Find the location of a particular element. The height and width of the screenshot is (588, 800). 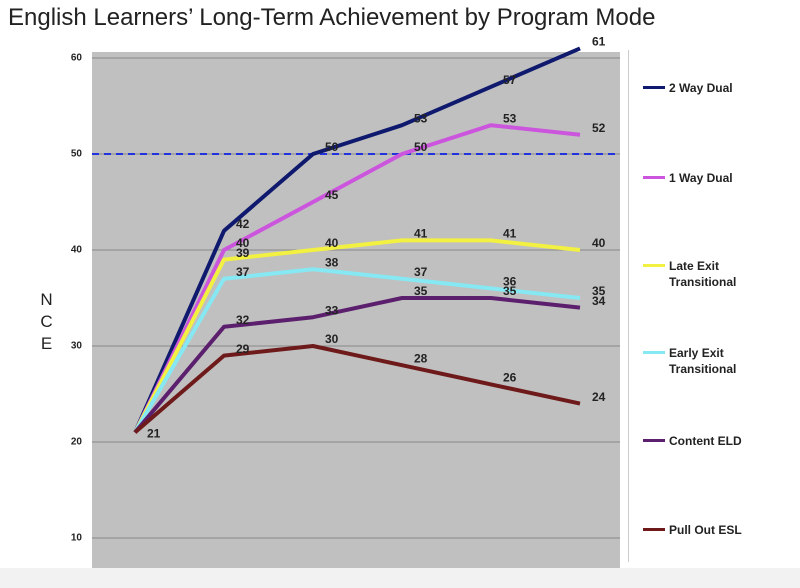

y-tick-label: 40 is located at coordinates (77, 250).